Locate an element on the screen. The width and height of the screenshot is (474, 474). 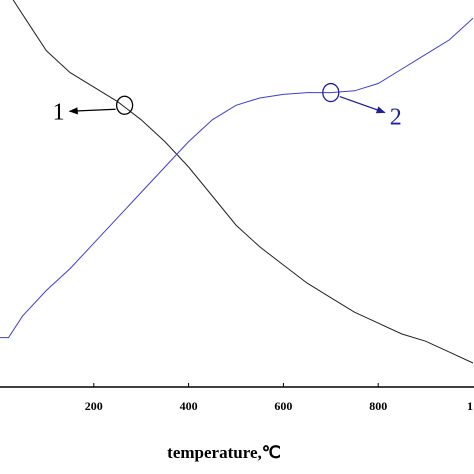
x-tick-label: 1 is located at coordinates (470, 406).